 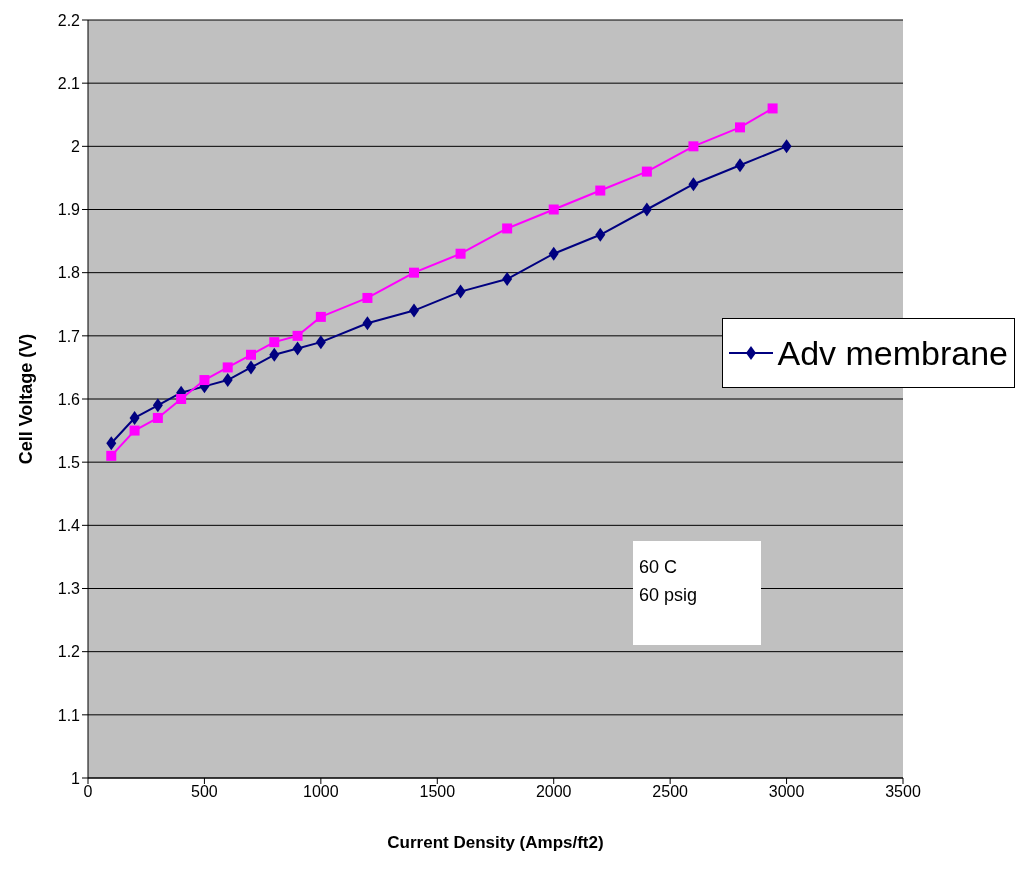 I want to click on y-tick-label: 2.2, so click(x=69, y=20).